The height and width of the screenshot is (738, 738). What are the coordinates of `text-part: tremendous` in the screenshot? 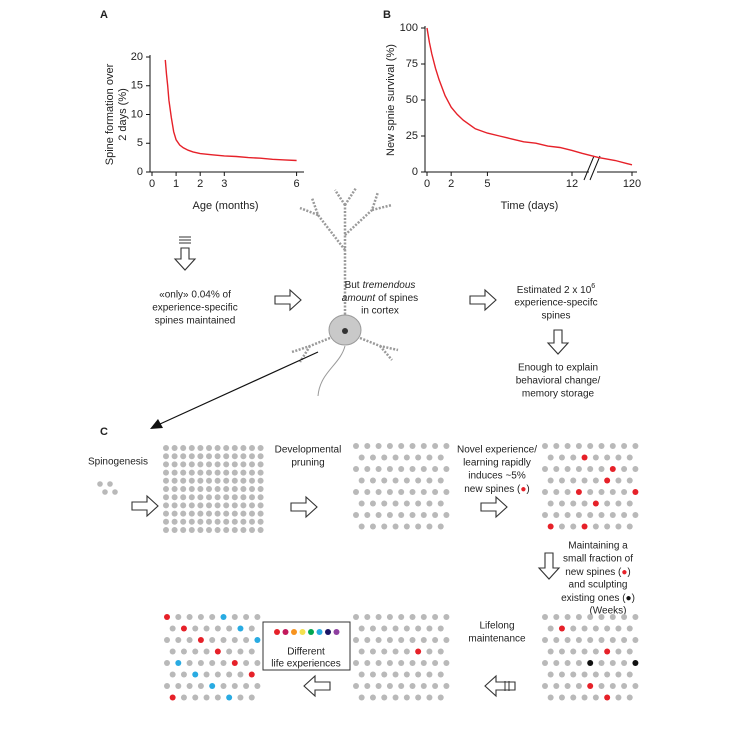 It's located at (389, 285).